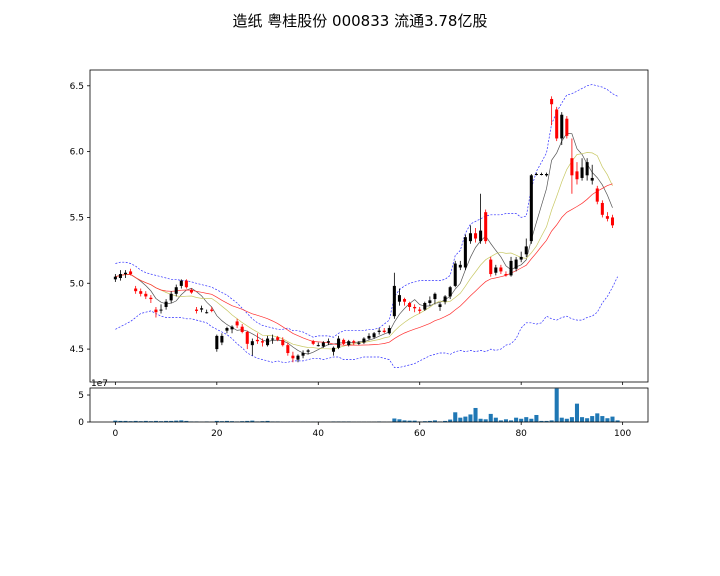 This screenshot has width=720, height=576. Describe the element at coordinates (115, 434) in the screenshot. I see `xtick-label: 0` at that location.